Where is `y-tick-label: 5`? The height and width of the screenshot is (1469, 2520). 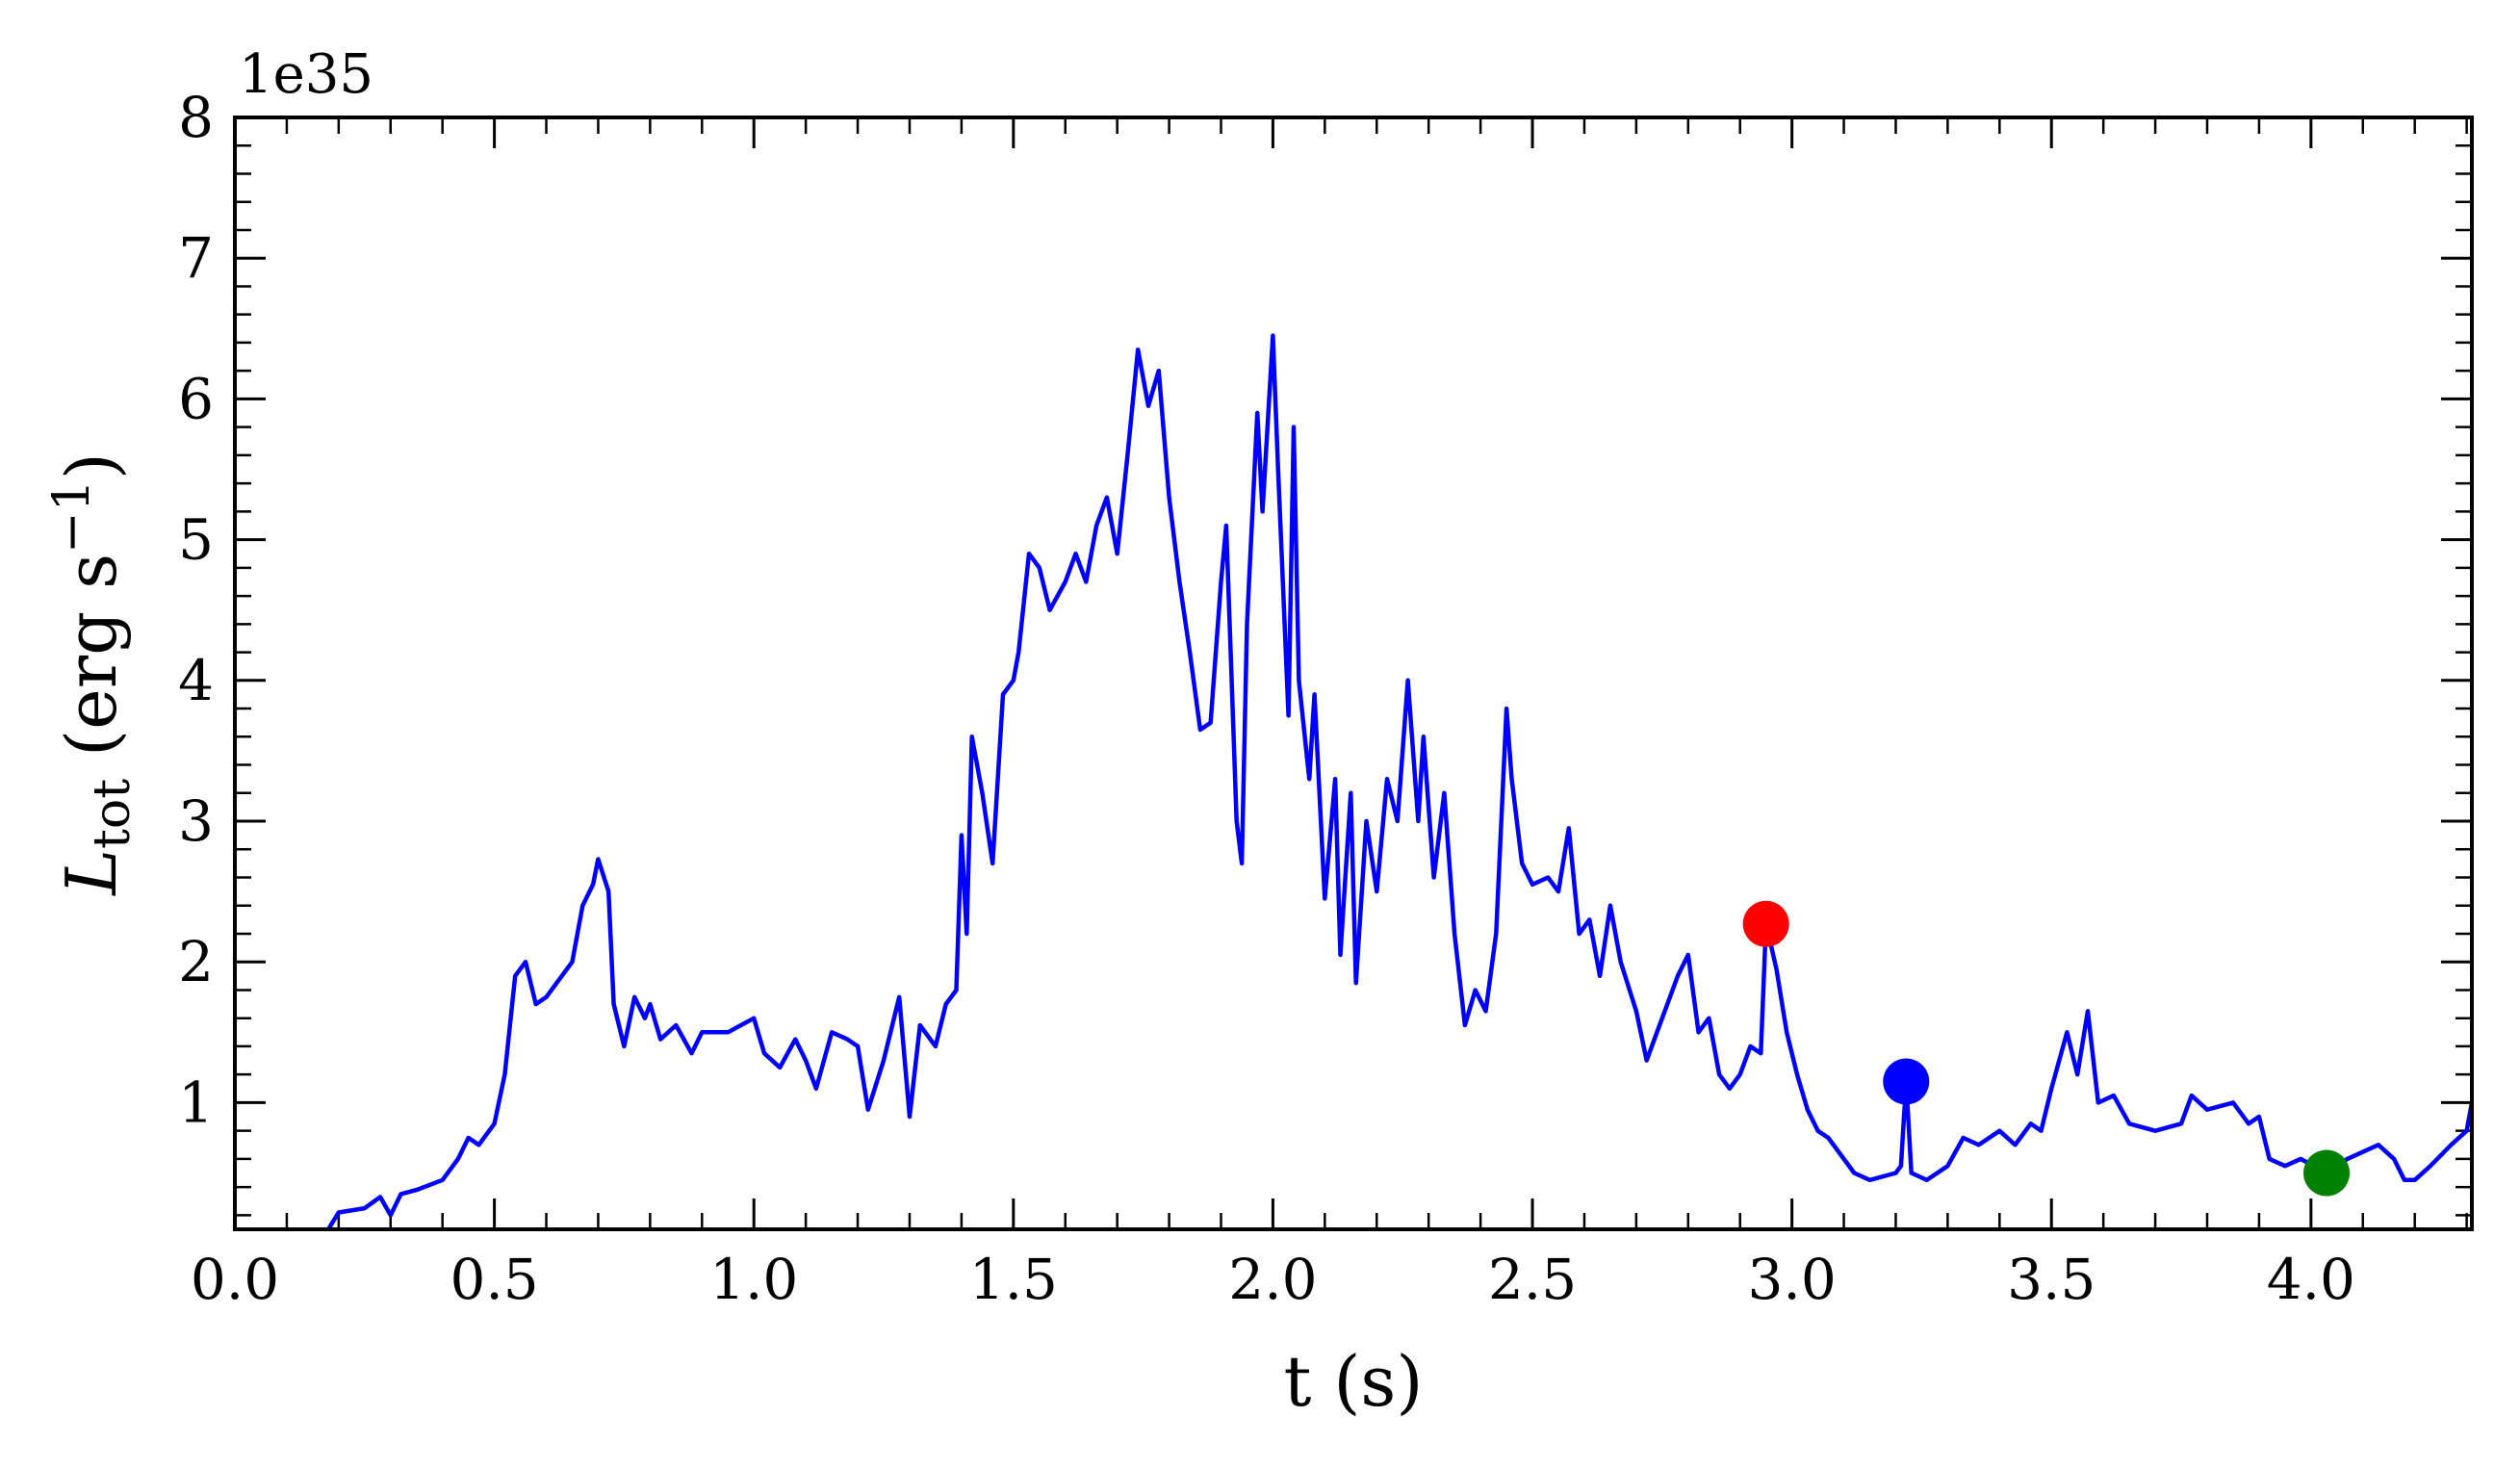
y-tick-label: 5 is located at coordinates (196, 540).